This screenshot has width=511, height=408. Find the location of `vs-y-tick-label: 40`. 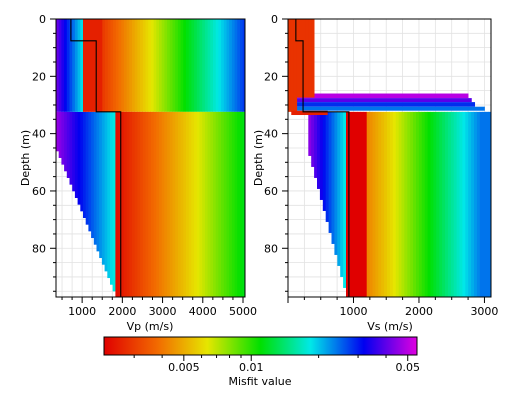

vs-y-tick-label: 40 is located at coordinates (271, 134).